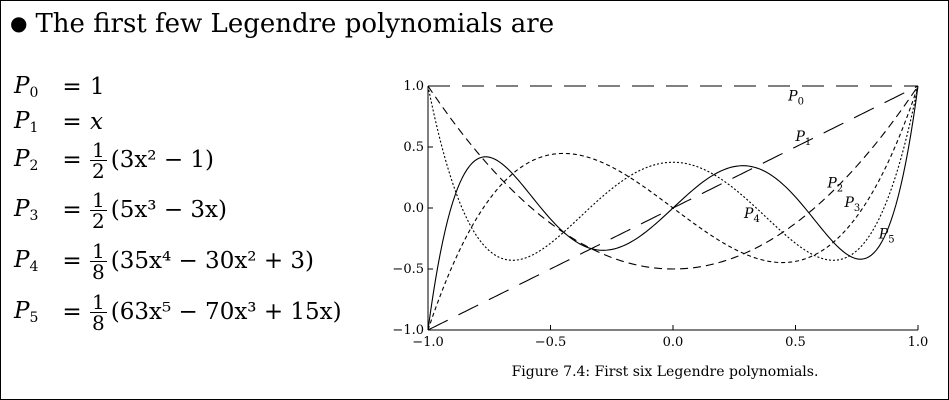 The height and width of the screenshot is (400, 949). Describe the element at coordinates (852, 204) in the screenshot. I see `series-label-p3: P3` at that location.